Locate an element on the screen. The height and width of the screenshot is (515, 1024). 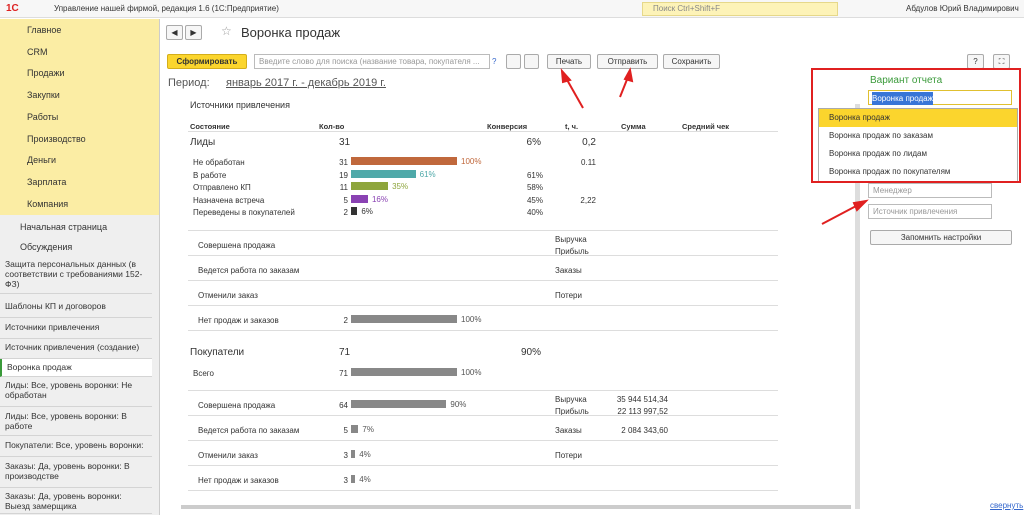
history-item: Источник привлечения (создание) is located at coordinates (76, 349).